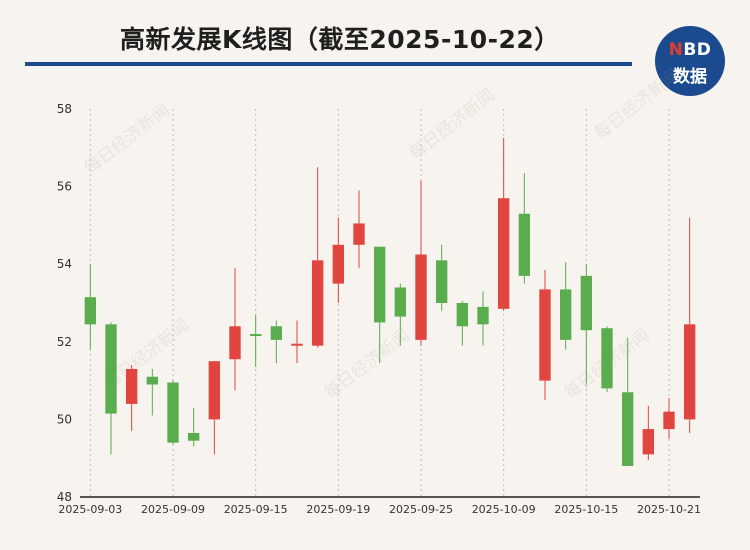 The image size is (750, 550). What do you see at coordinates (64, 264) in the screenshot?
I see `y-tick-label: 54` at bounding box center [64, 264].